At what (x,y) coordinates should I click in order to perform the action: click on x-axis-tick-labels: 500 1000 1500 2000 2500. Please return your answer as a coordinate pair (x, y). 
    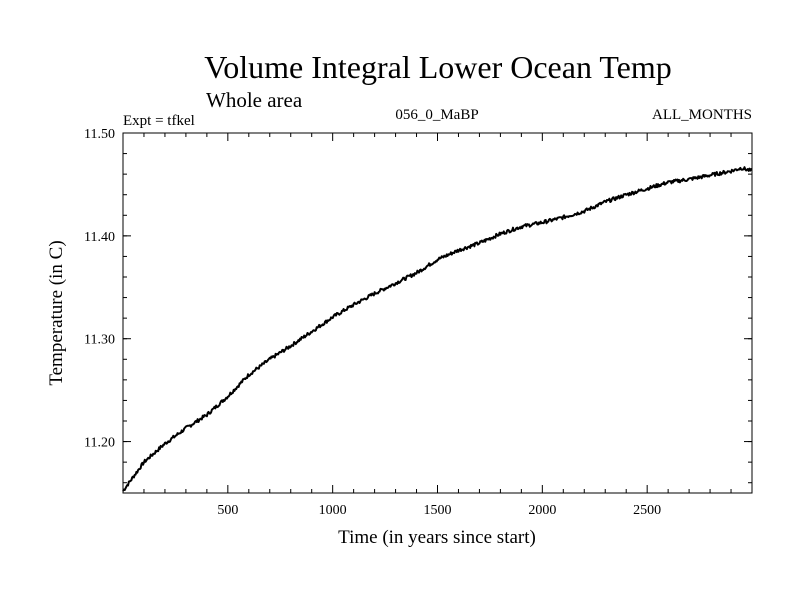
    Looking at the image, I should click on (439, 510).